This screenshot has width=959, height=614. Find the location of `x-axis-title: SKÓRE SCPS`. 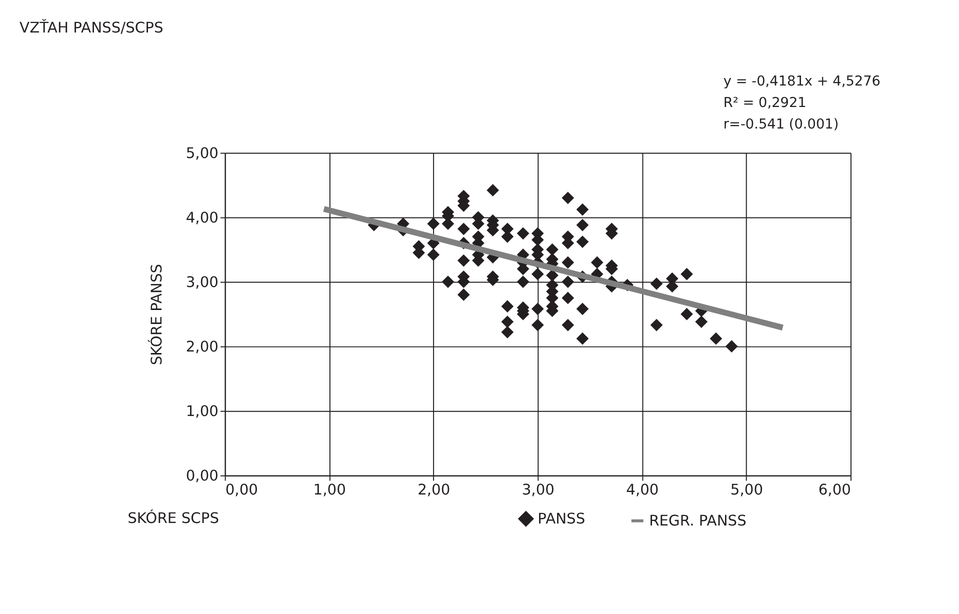

x-axis-title: SKÓRE SCPS is located at coordinates (174, 517).